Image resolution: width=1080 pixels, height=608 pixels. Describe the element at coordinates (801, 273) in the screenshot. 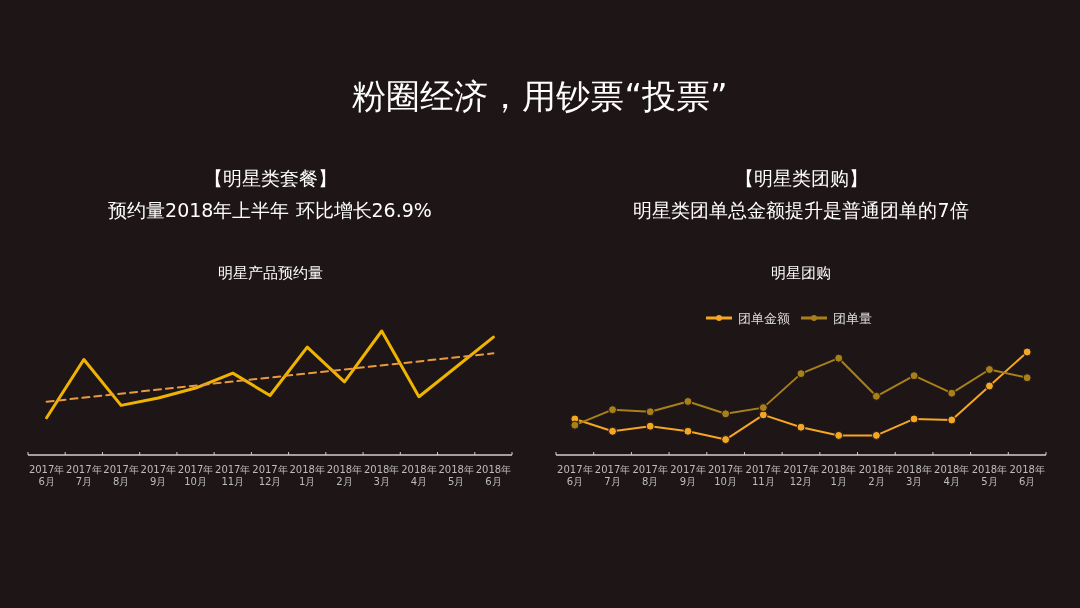

I see `chart-title: 明星团购` at that location.